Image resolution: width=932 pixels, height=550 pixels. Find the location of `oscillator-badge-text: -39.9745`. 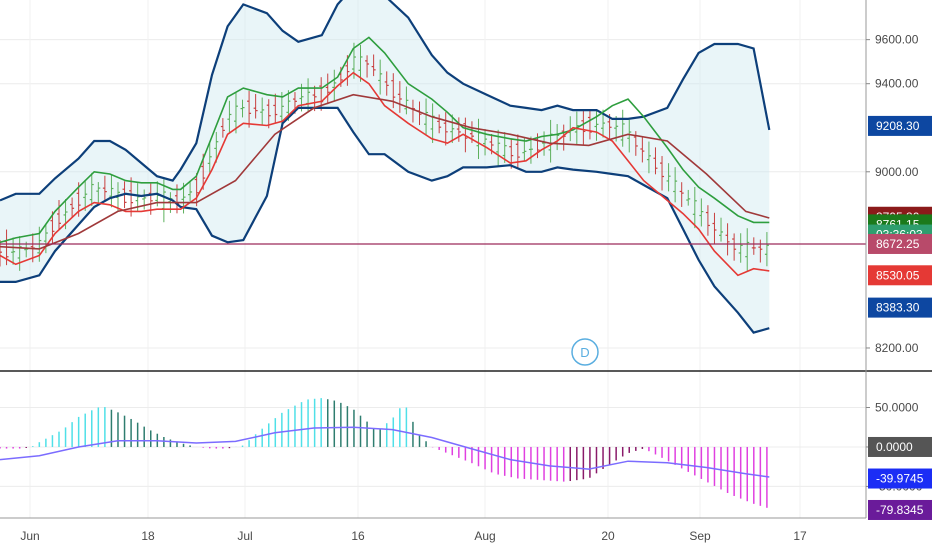

oscillator-badge-text: -39.9745 is located at coordinates (900, 479).